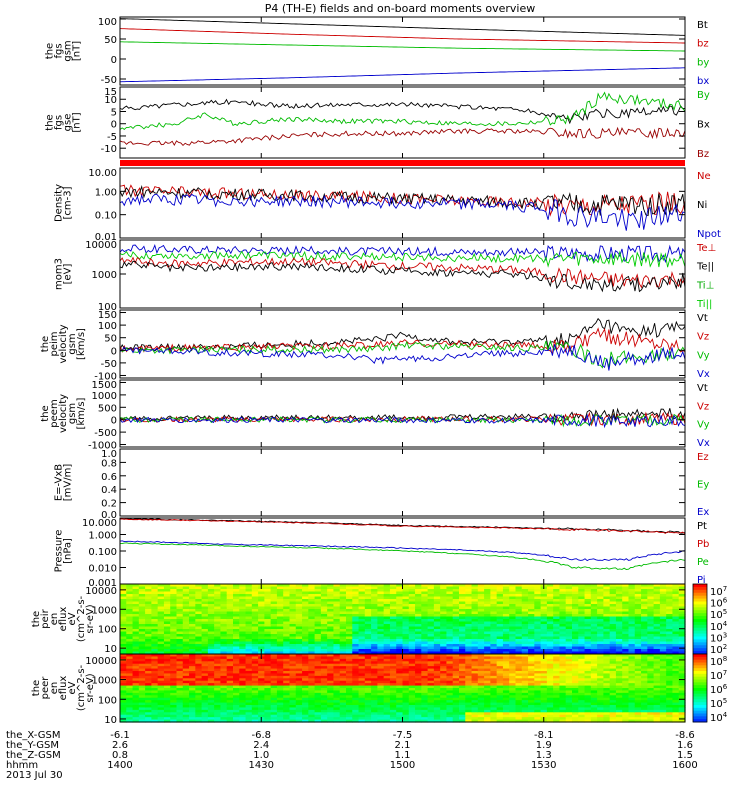  What do you see at coordinates (725, 589) in the screenshot?
I see `colorbar-tick-exp: 7` at bounding box center [725, 589].